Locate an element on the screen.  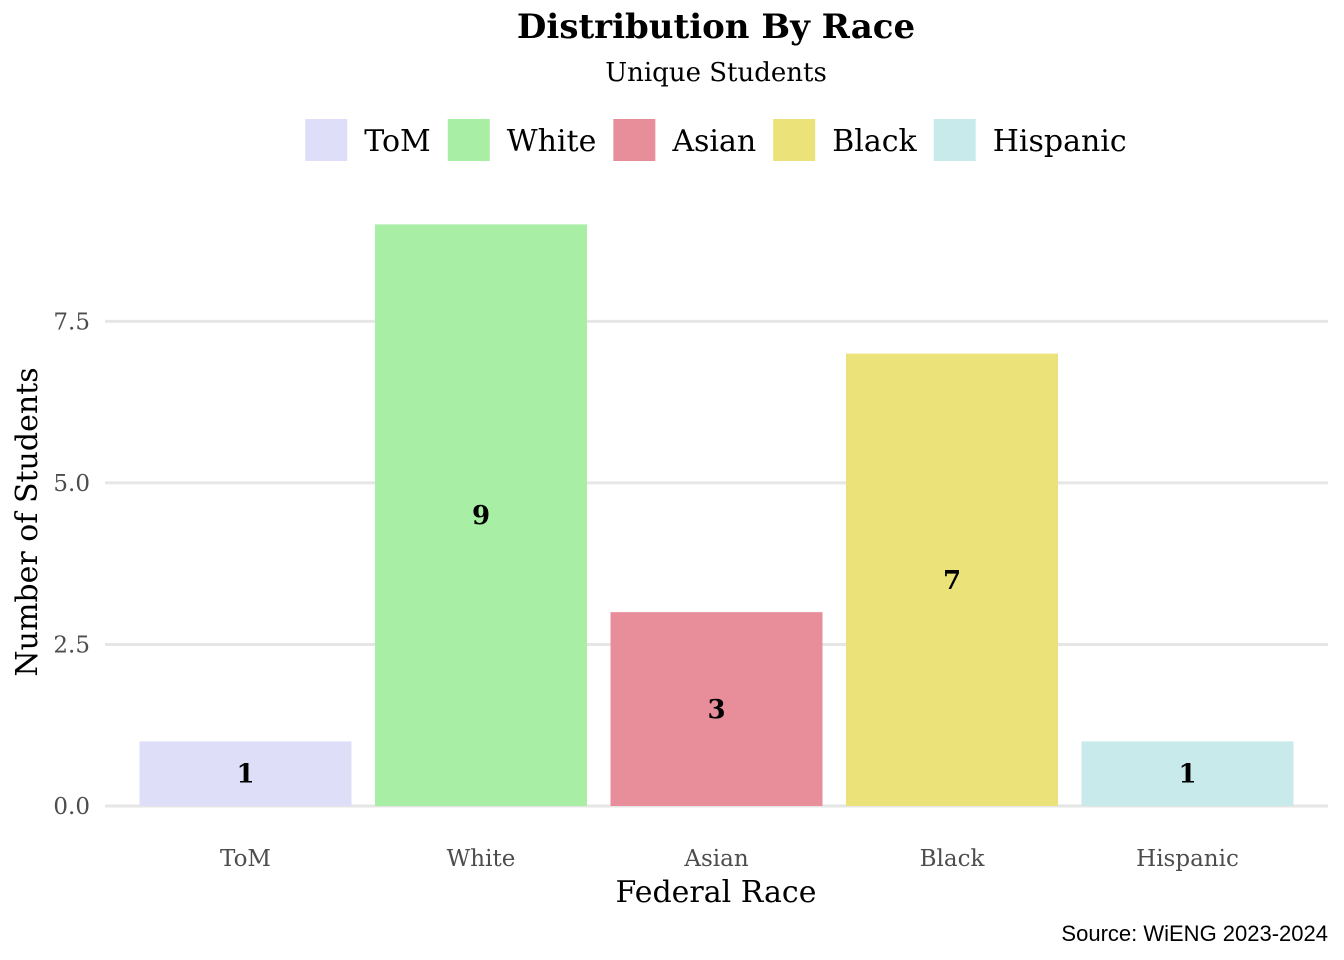
y-tick-label: 5.0 is located at coordinates (71, 484).